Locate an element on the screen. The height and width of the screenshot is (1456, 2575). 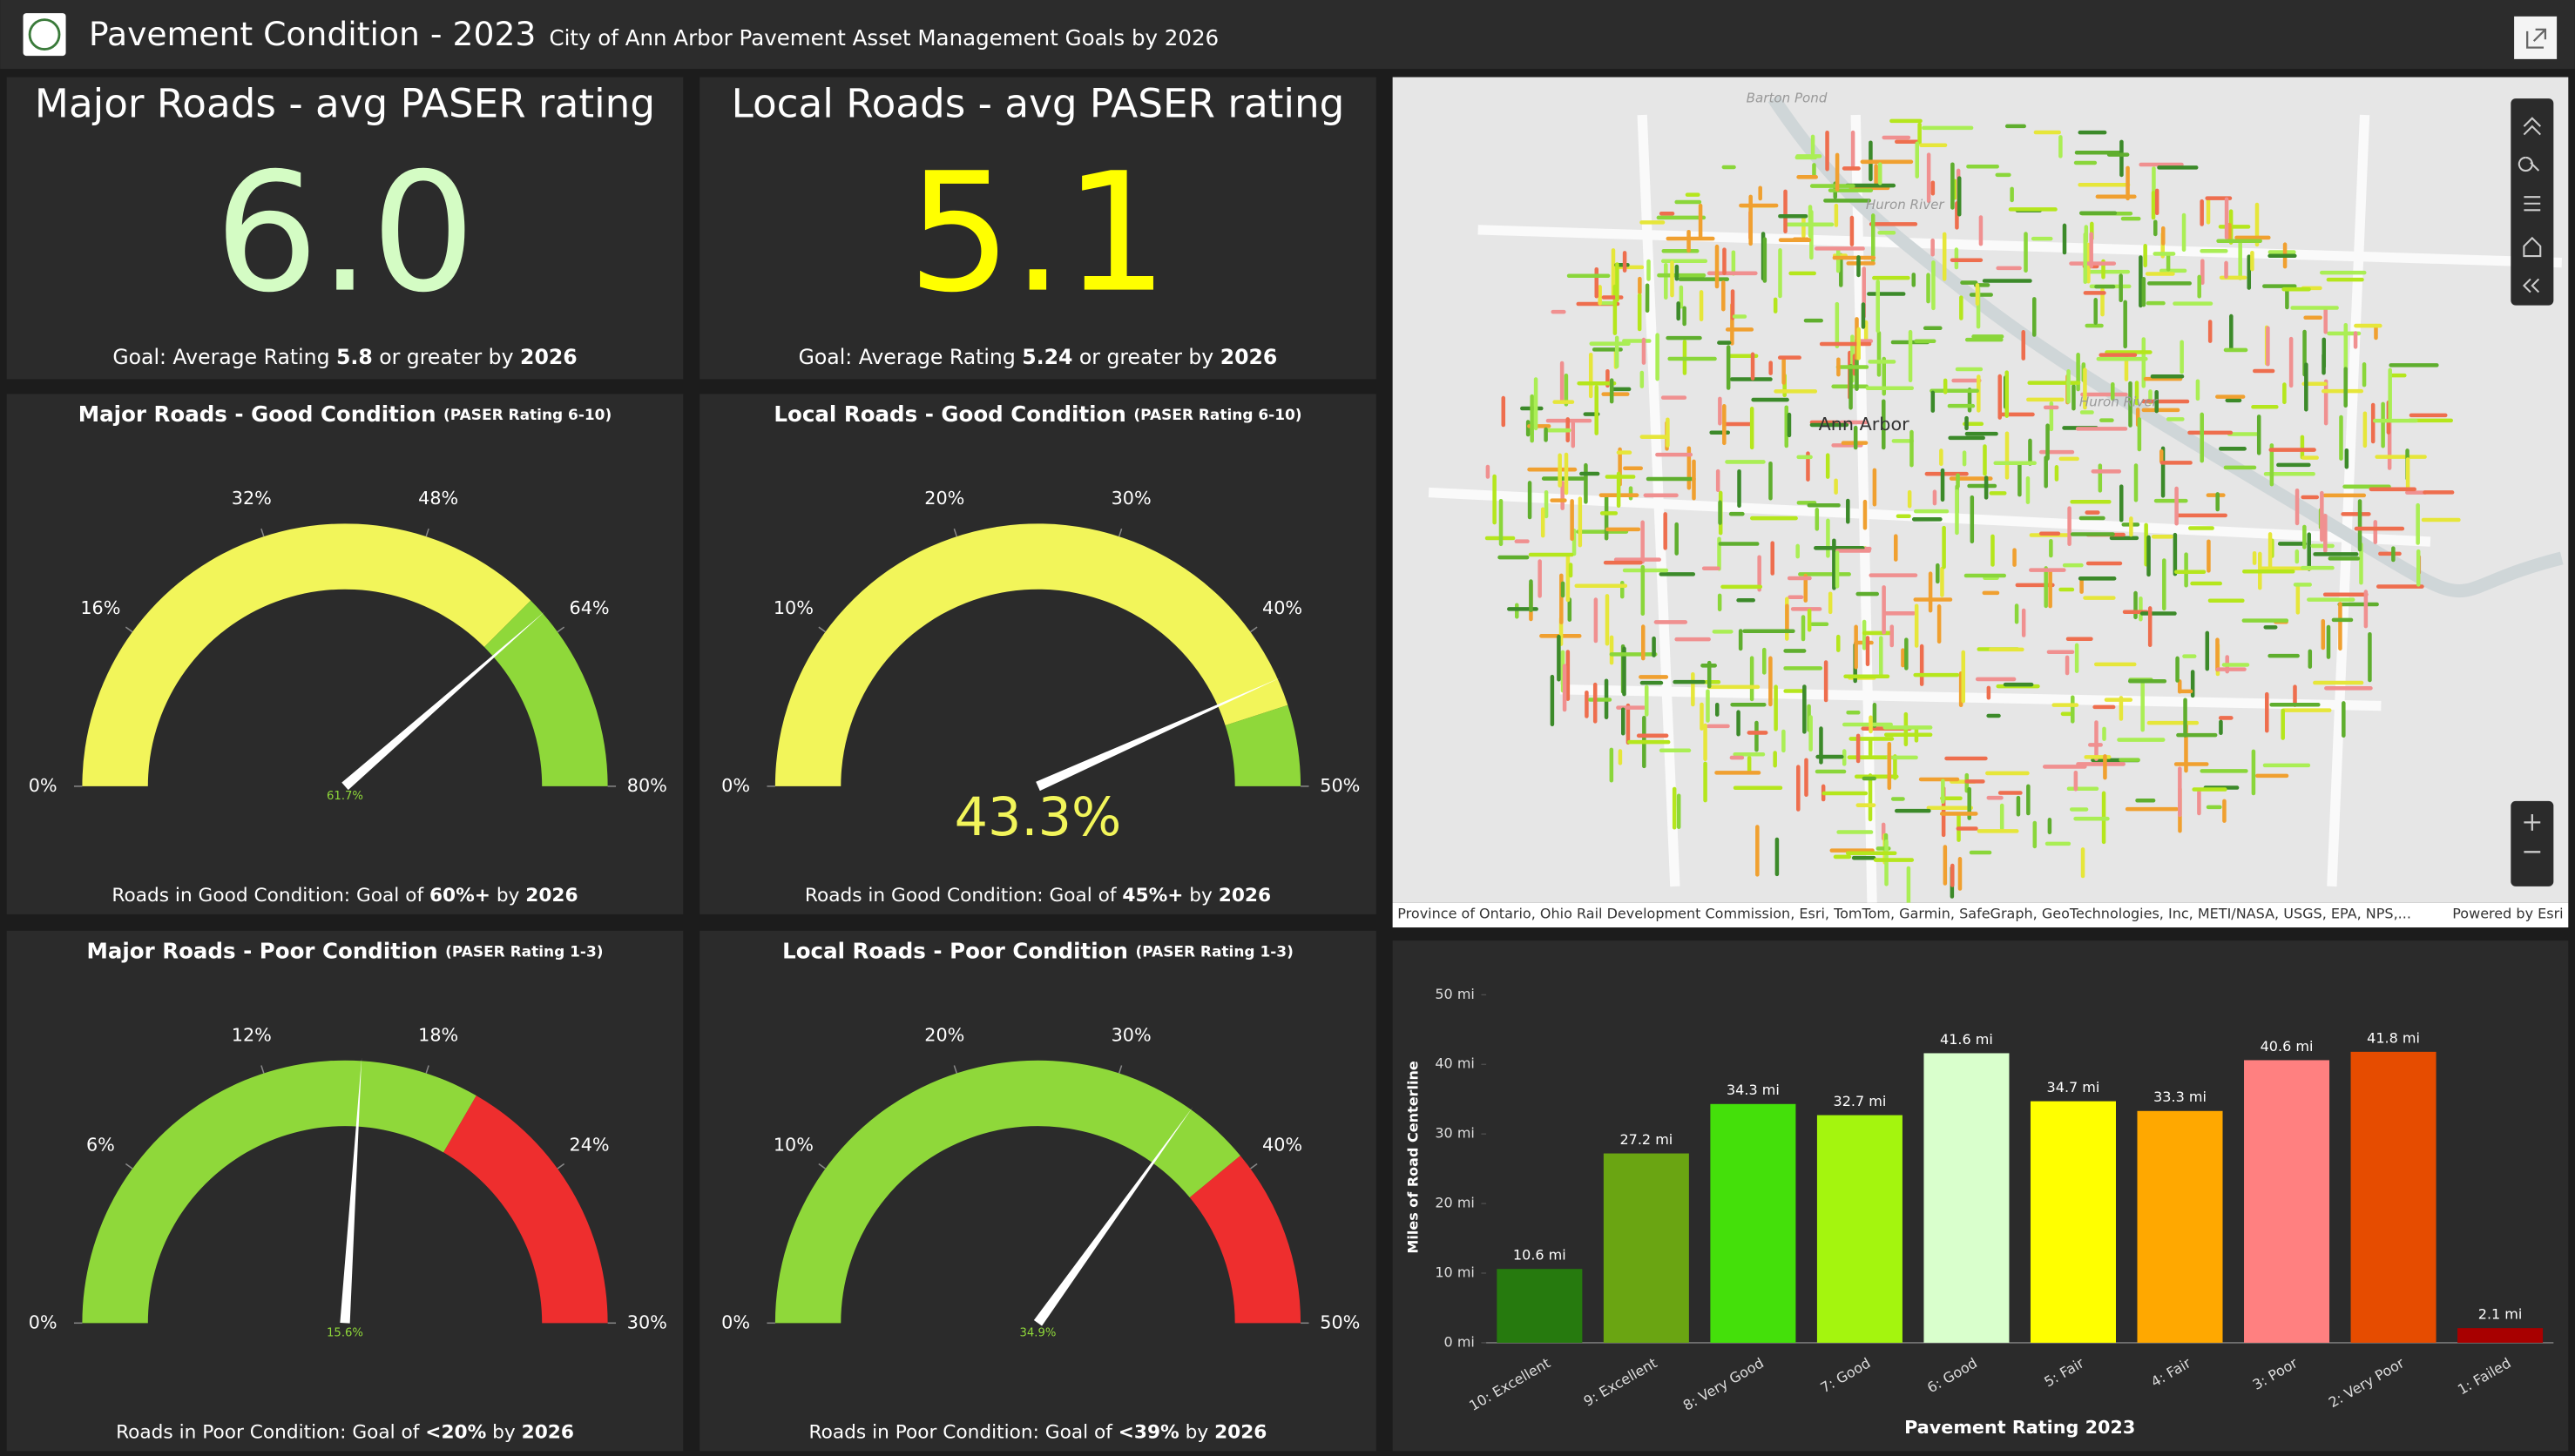
gauge-tick-label: 20% is located at coordinates (944, 1034).